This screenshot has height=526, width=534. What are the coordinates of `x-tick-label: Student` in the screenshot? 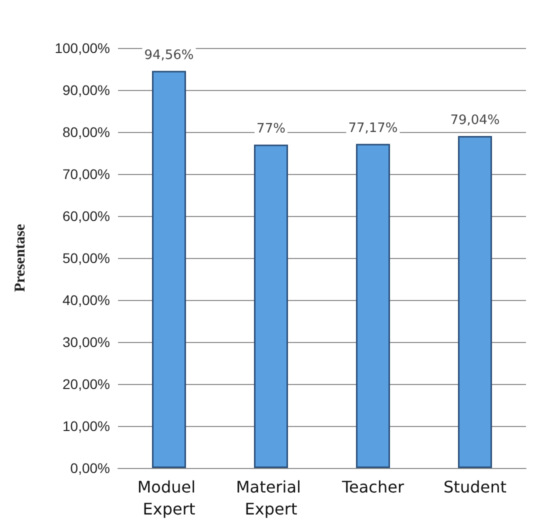 It's located at (475, 487).